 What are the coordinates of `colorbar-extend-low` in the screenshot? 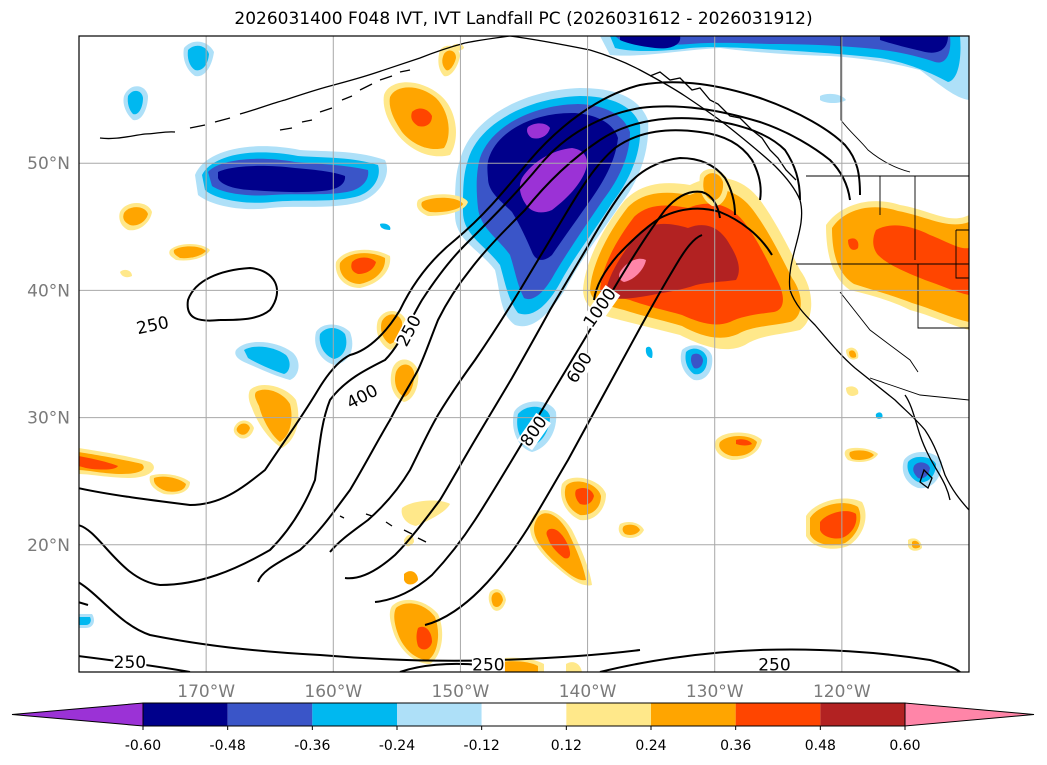 It's located at (77, 714).